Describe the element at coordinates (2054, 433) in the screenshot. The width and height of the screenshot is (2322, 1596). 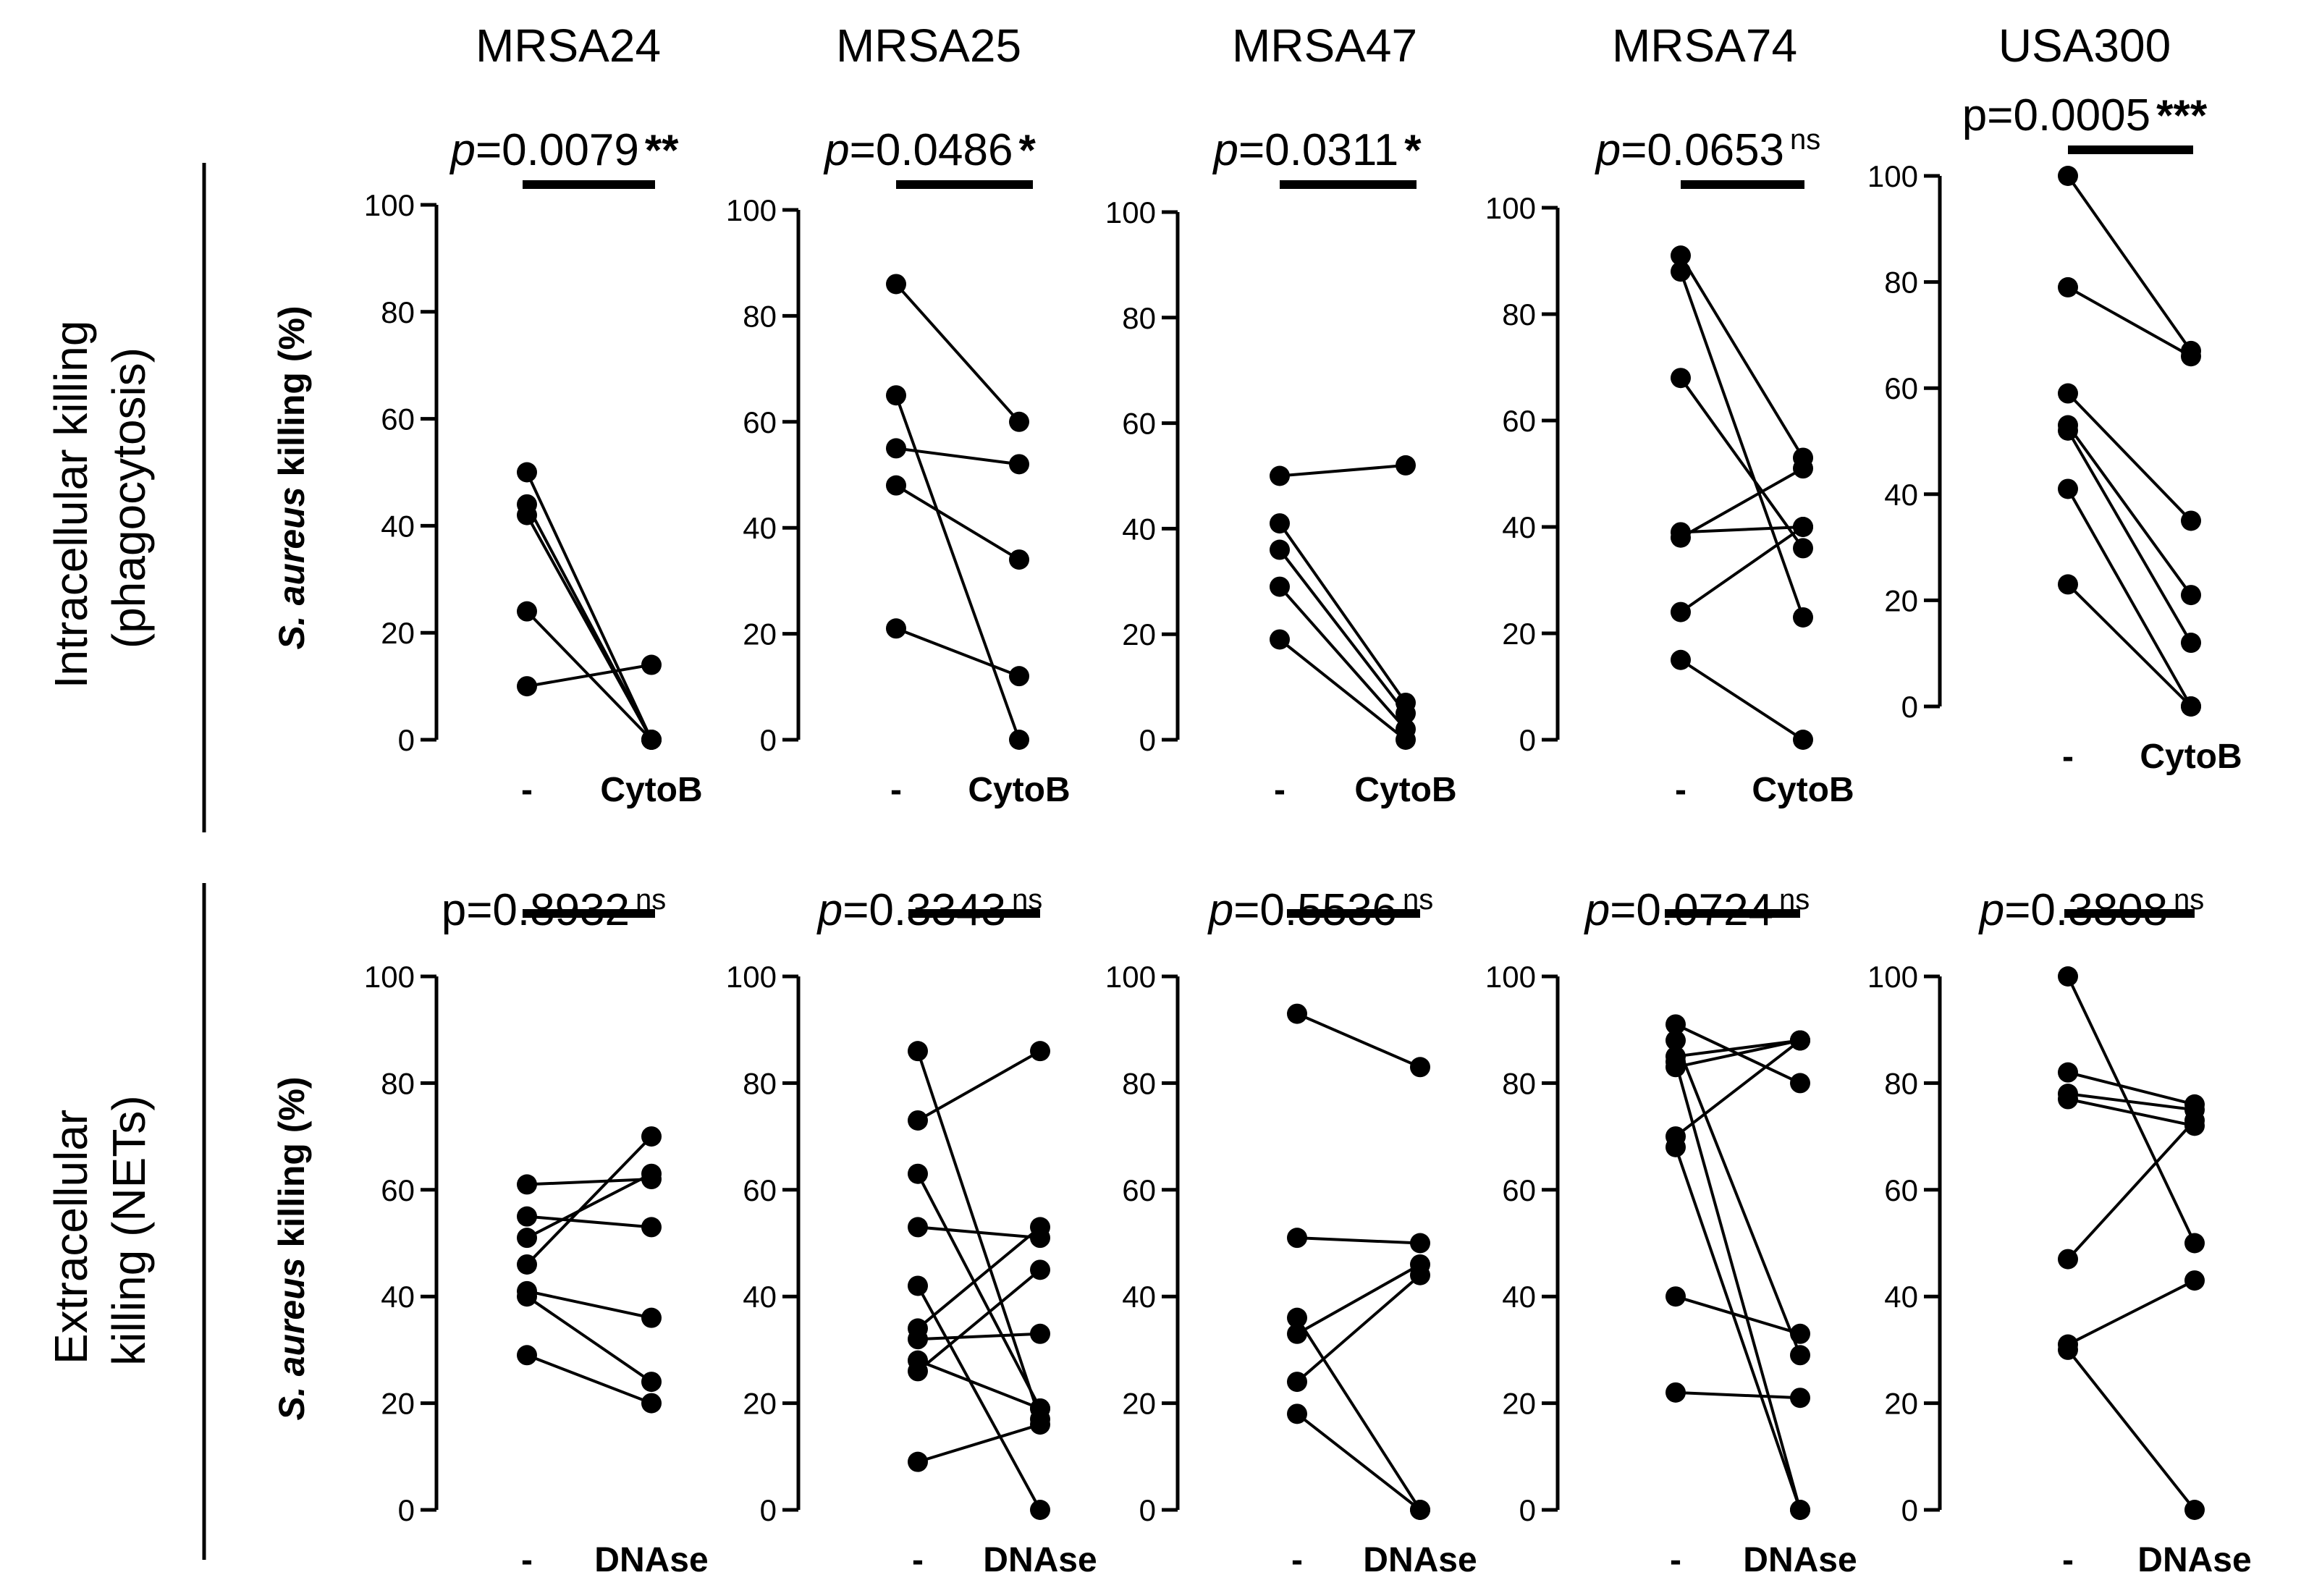
I see `panel-usa300-intracellular: 0 20 40 60 80 100 - CytoB p=0.0005 ***` at that location.